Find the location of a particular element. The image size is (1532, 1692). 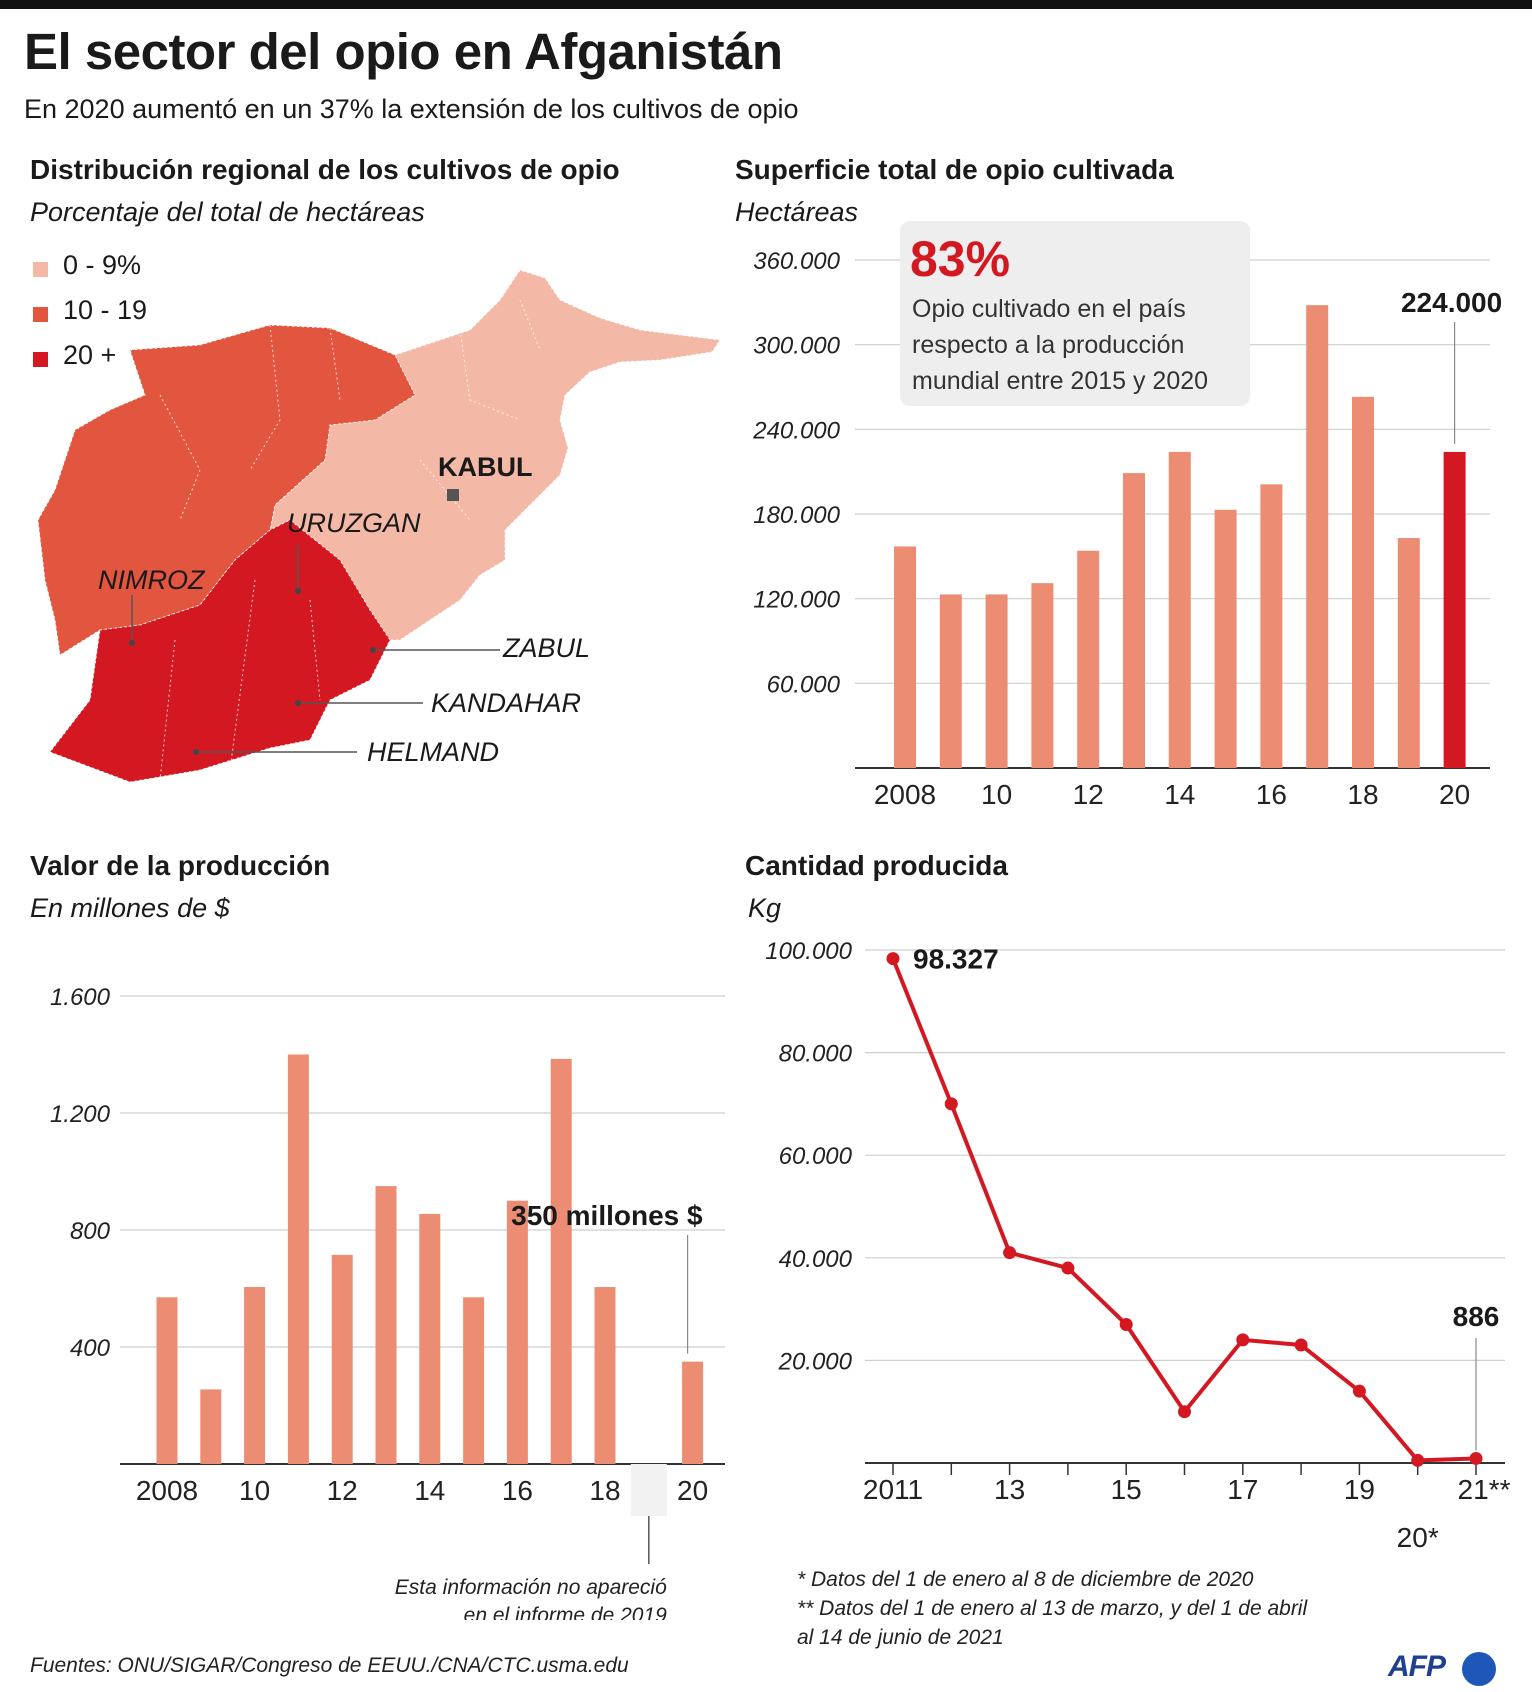

area-y-tick: 60.000 is located at coordinates (804, 684).